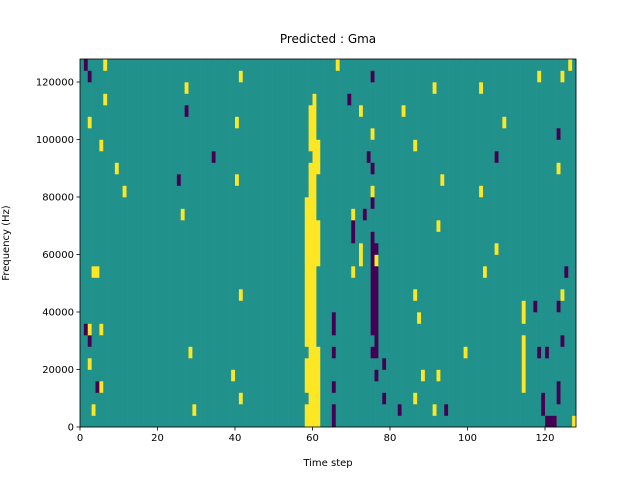 The width and height of the screenshot is (640, 480). I want to click on chart-title: Predicted : Gma, so click(328, 39).